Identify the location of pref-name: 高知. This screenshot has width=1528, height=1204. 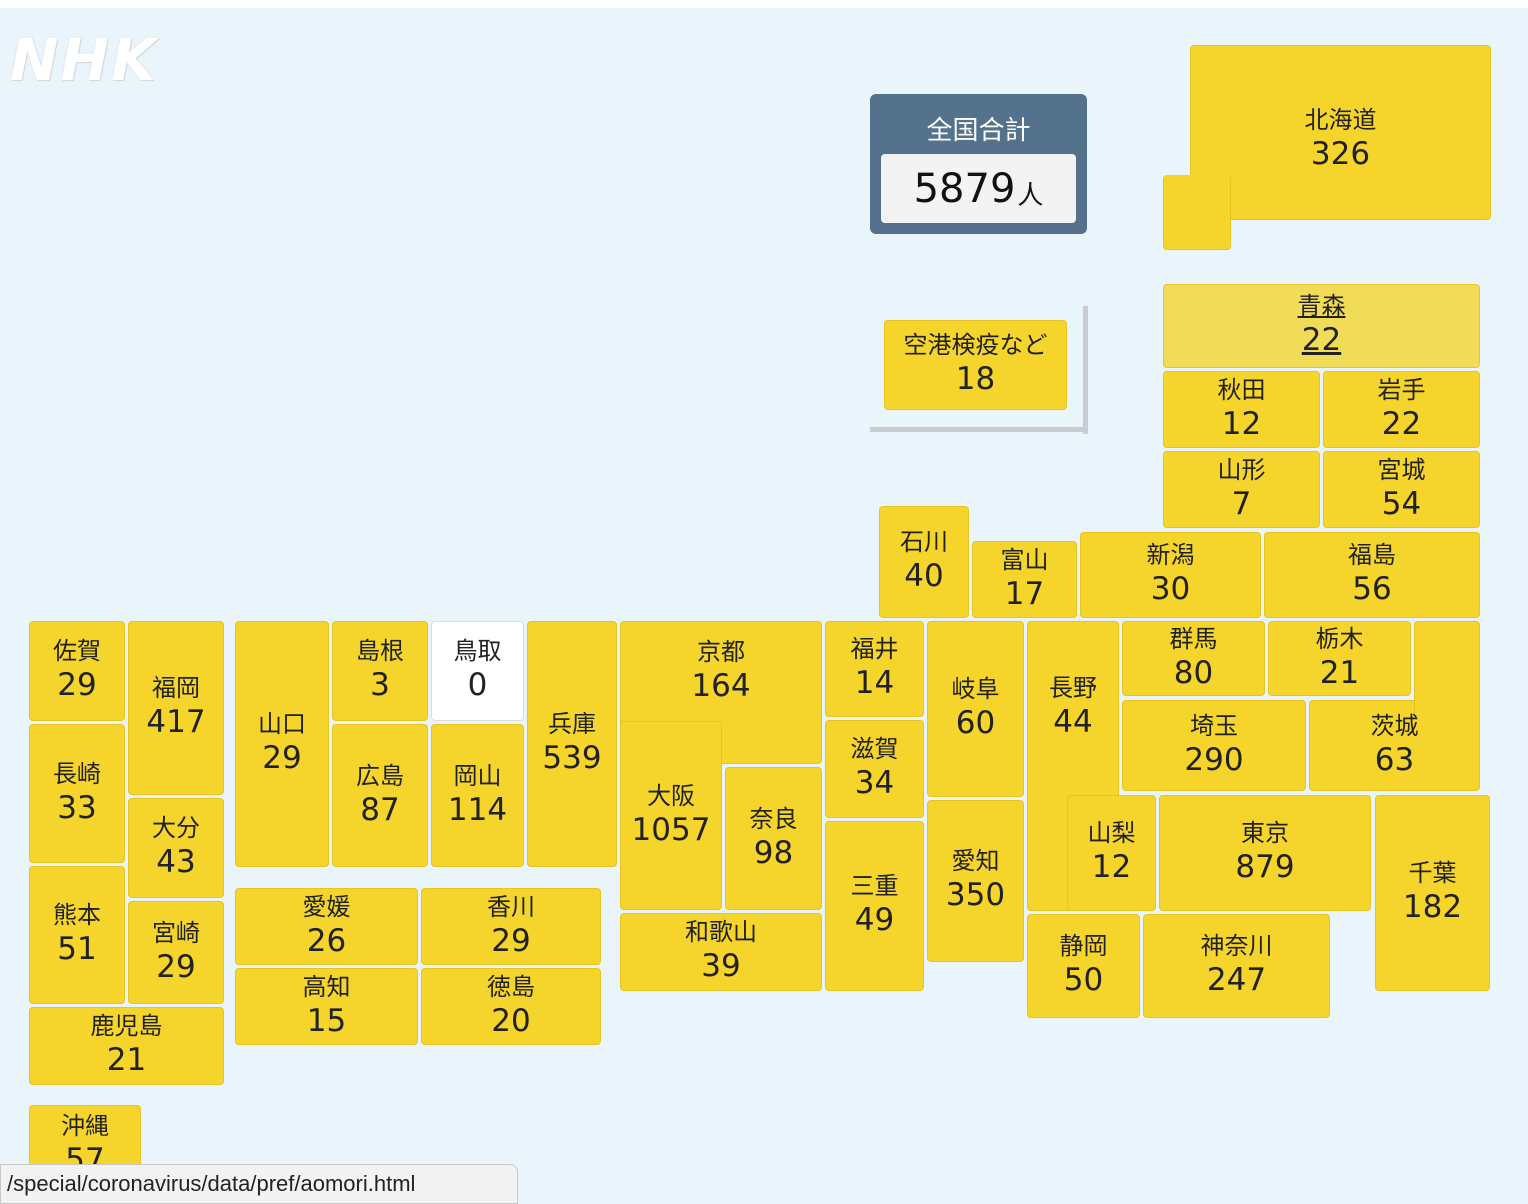
(326, 986).